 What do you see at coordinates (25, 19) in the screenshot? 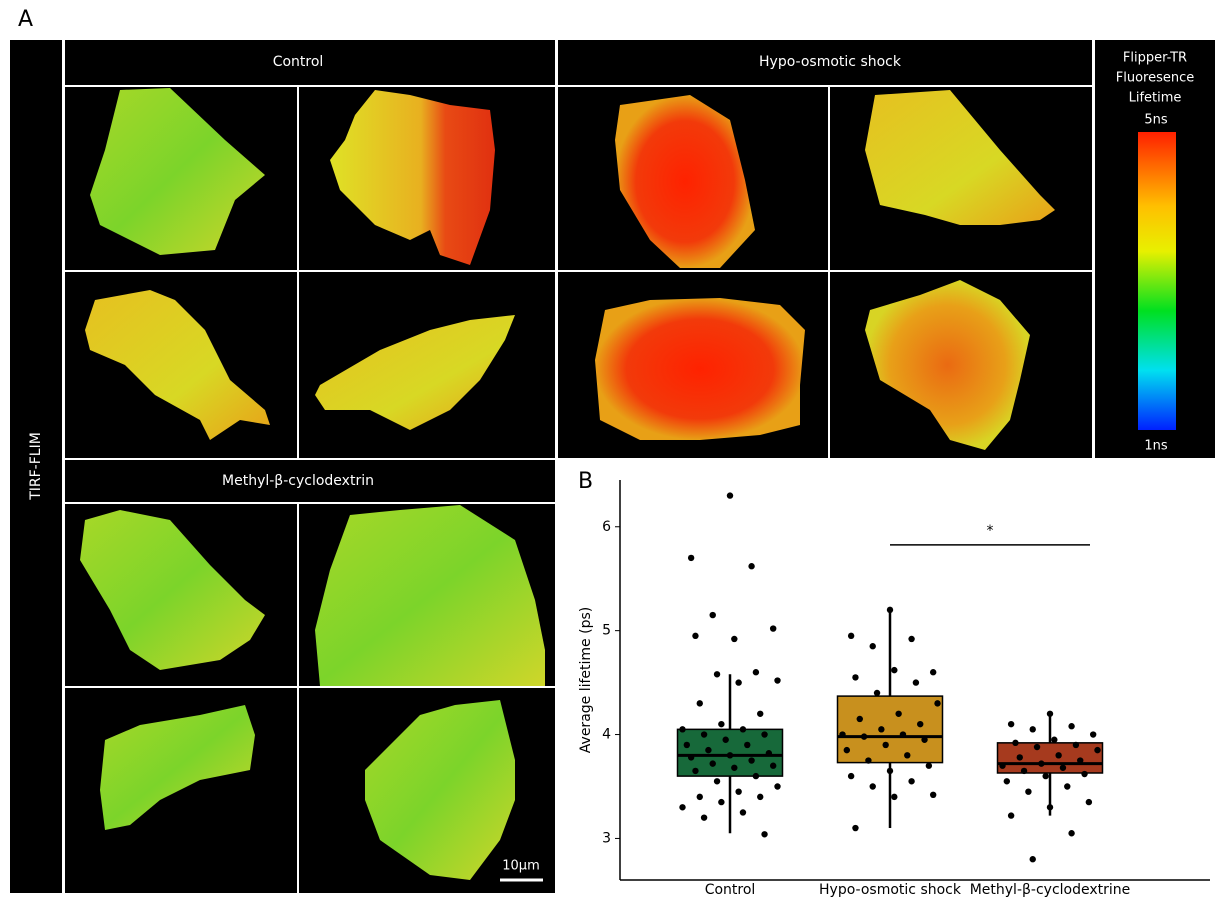
I see `panel-label: A` at bounding box center [25, 19].